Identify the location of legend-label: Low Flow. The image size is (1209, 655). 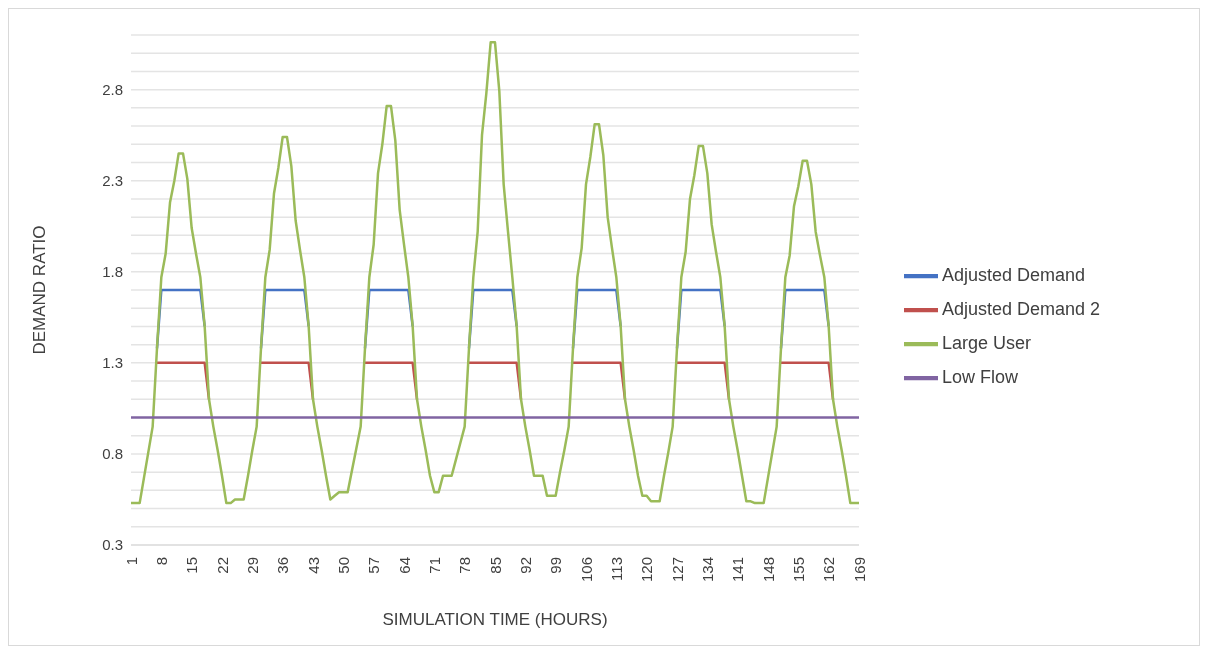
(980, 376).